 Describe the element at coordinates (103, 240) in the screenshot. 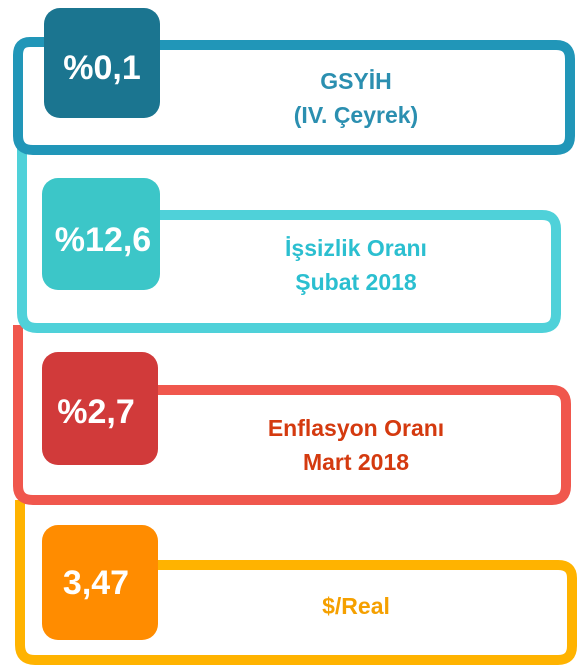

I see `value: %12,6` at that location.